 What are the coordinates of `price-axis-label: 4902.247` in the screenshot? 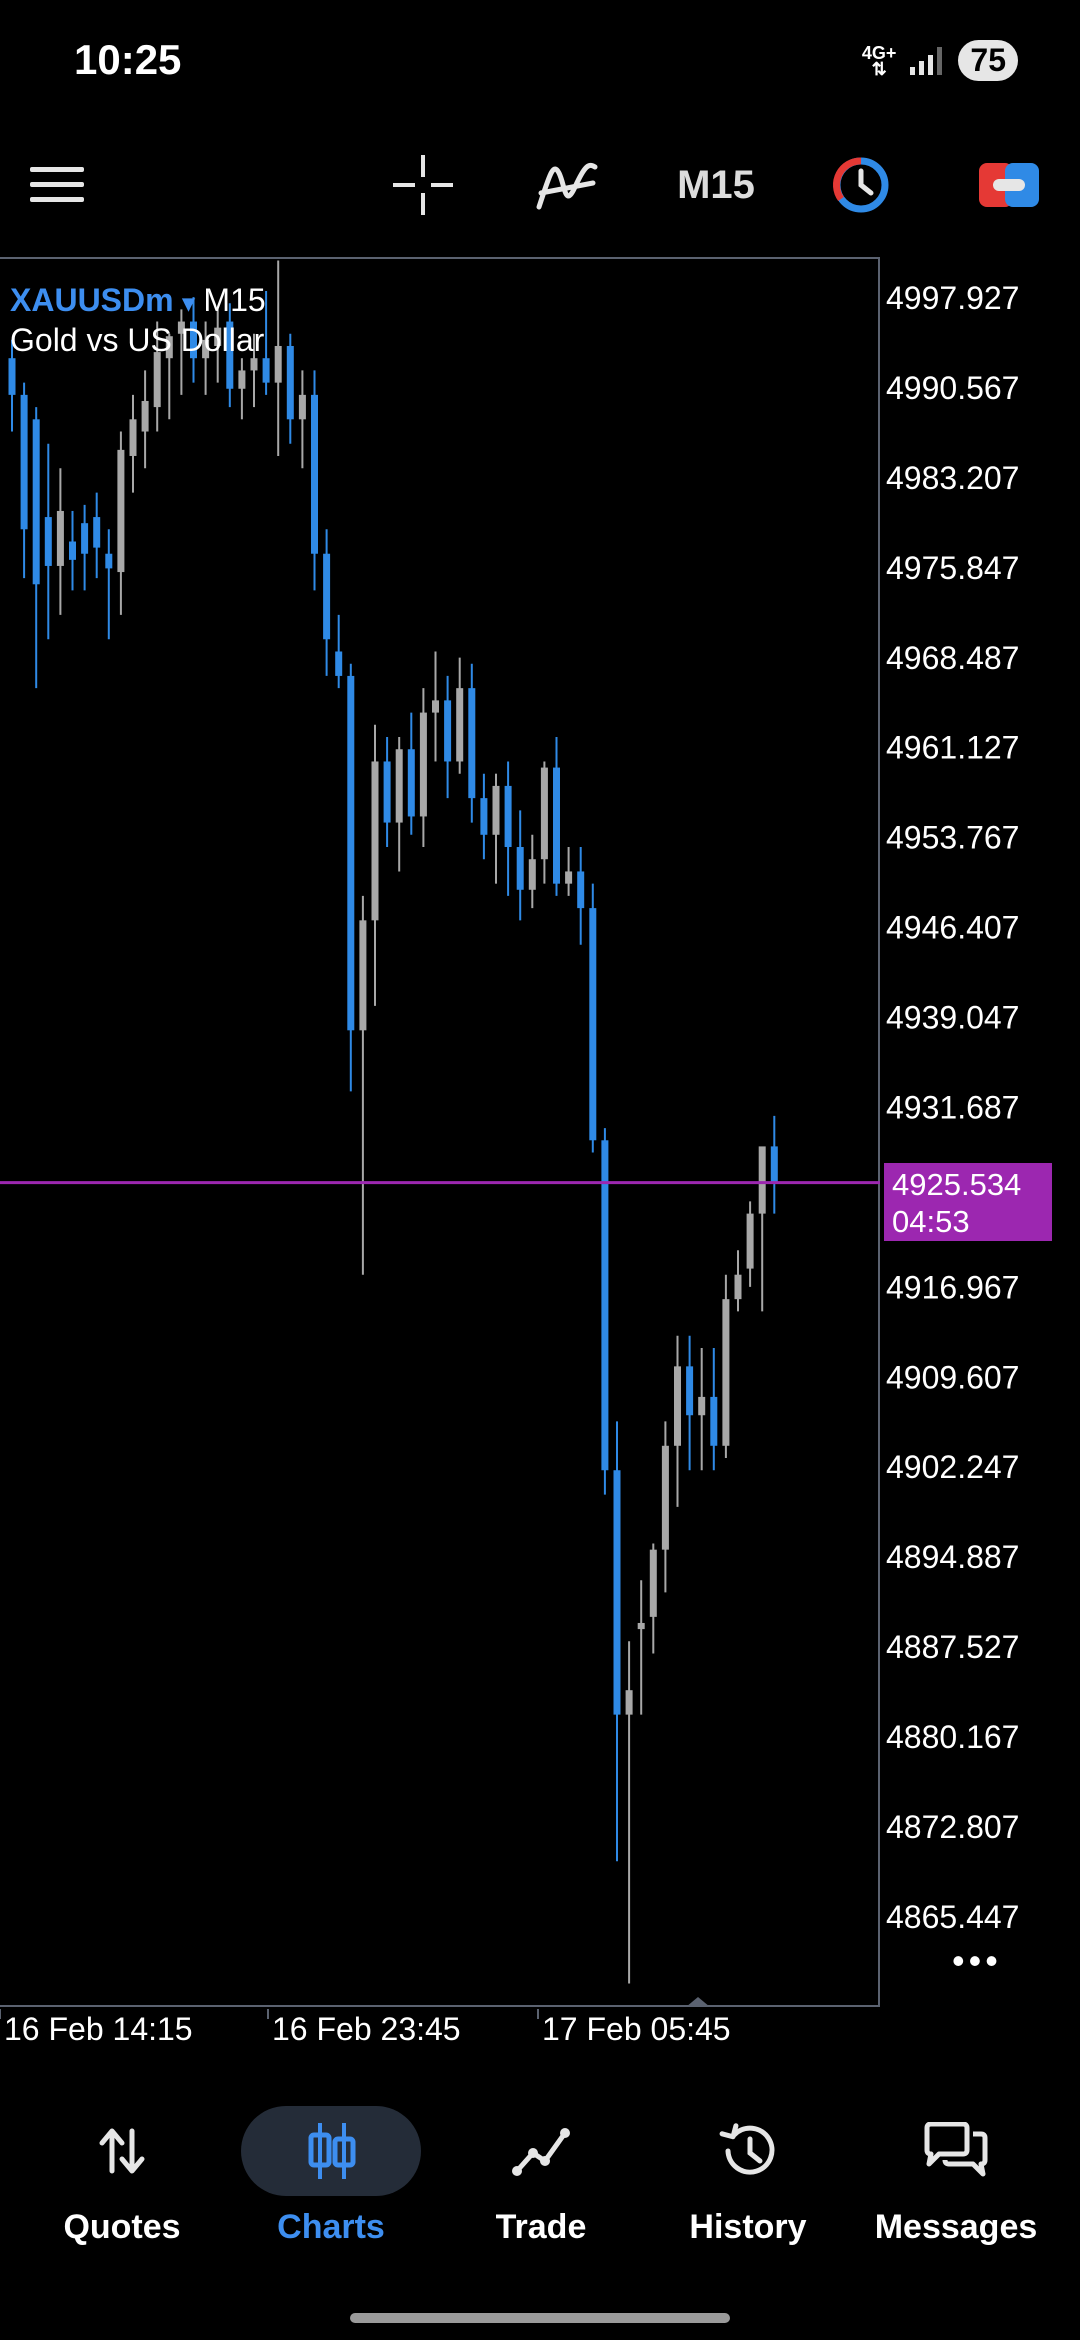 It's located at (952, 1467).